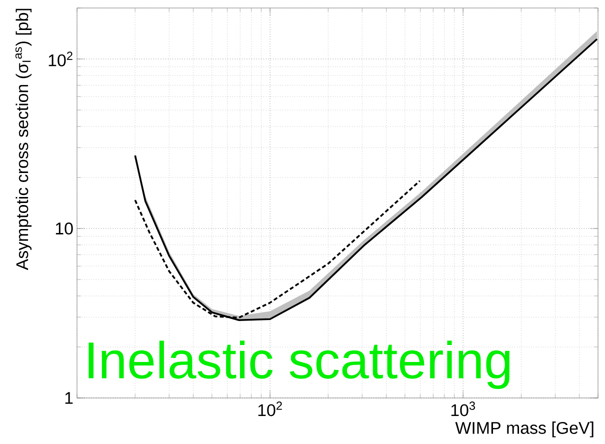  I want to click on x-tick-label: 10$^{3}$, so click(463, 409).